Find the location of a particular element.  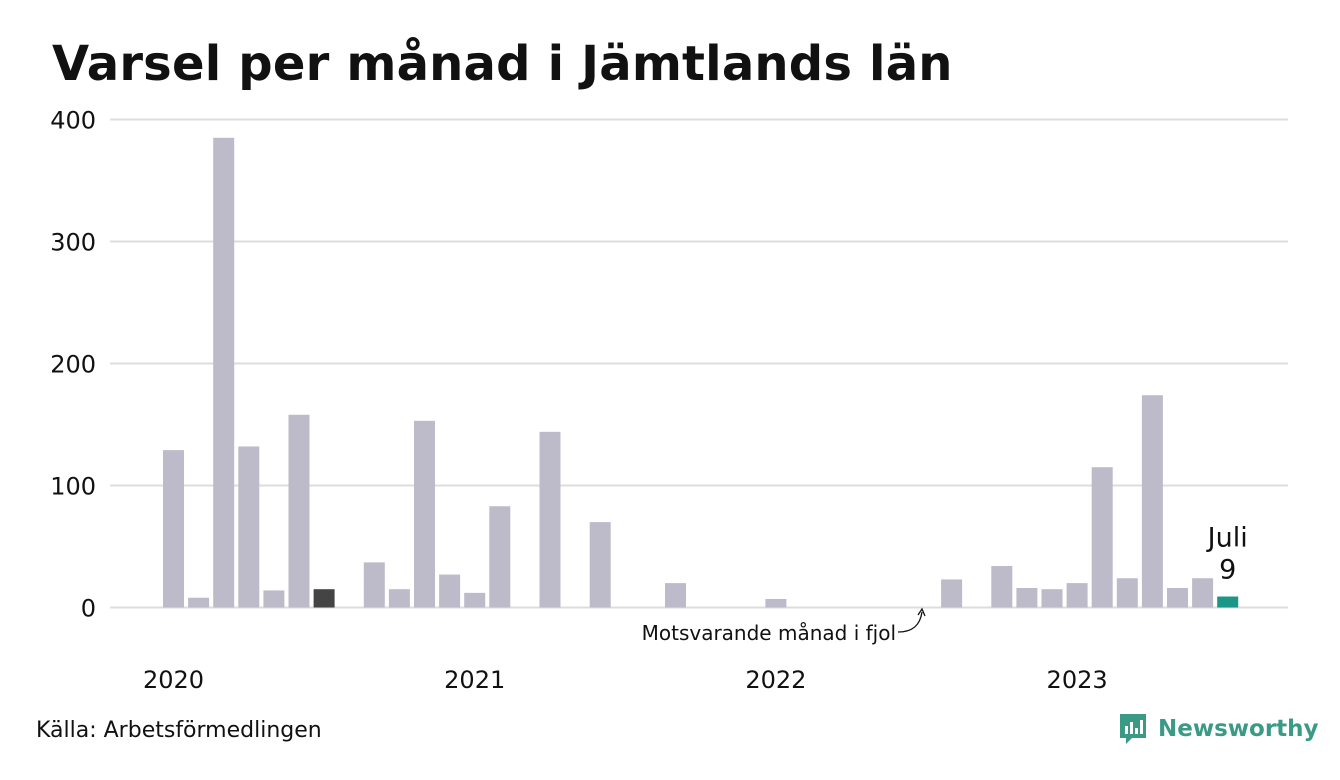

y-tick-label: 100 is located at coordinates (73, 487).